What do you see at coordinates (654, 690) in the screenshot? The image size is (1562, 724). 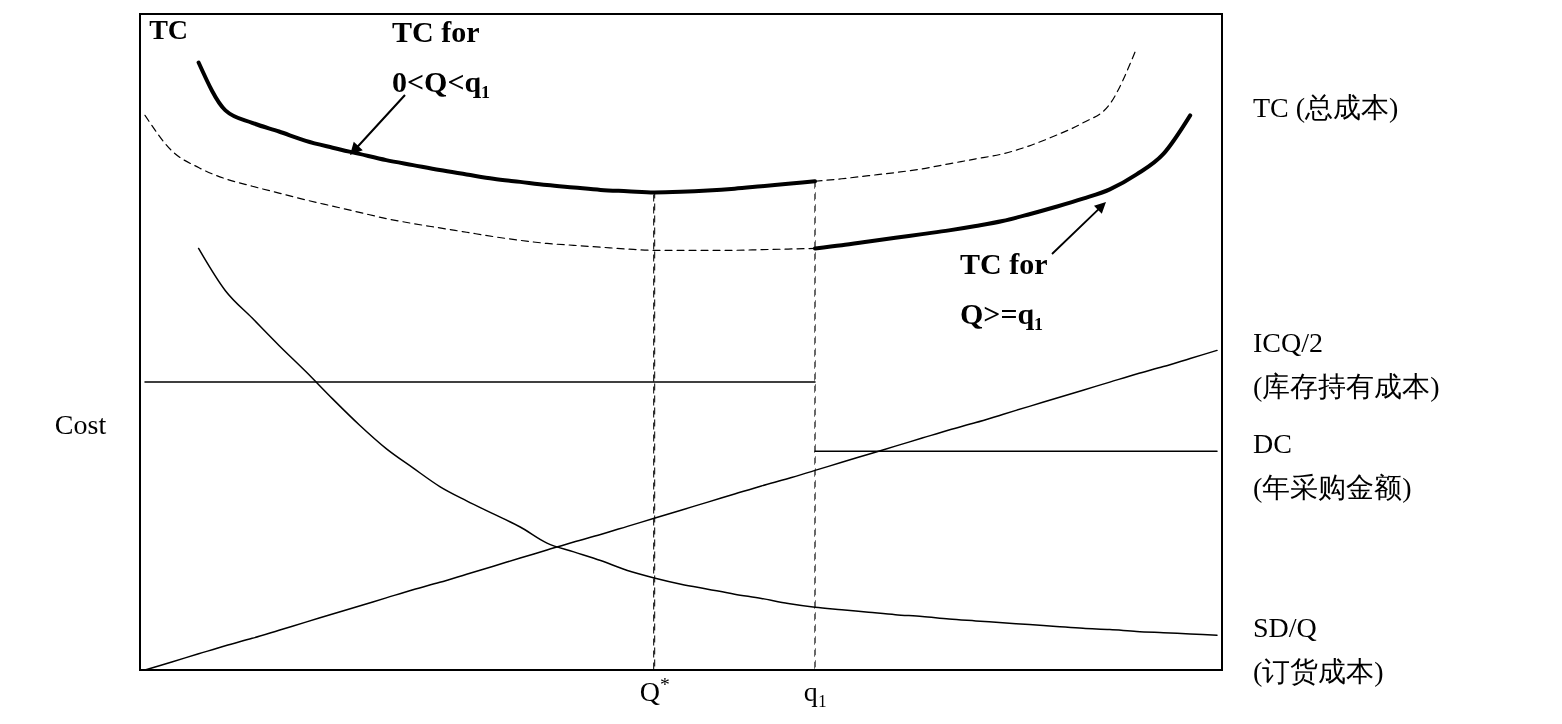 I see `x-tick-label: Q$^{*}$` at bounding box center [654, 690].